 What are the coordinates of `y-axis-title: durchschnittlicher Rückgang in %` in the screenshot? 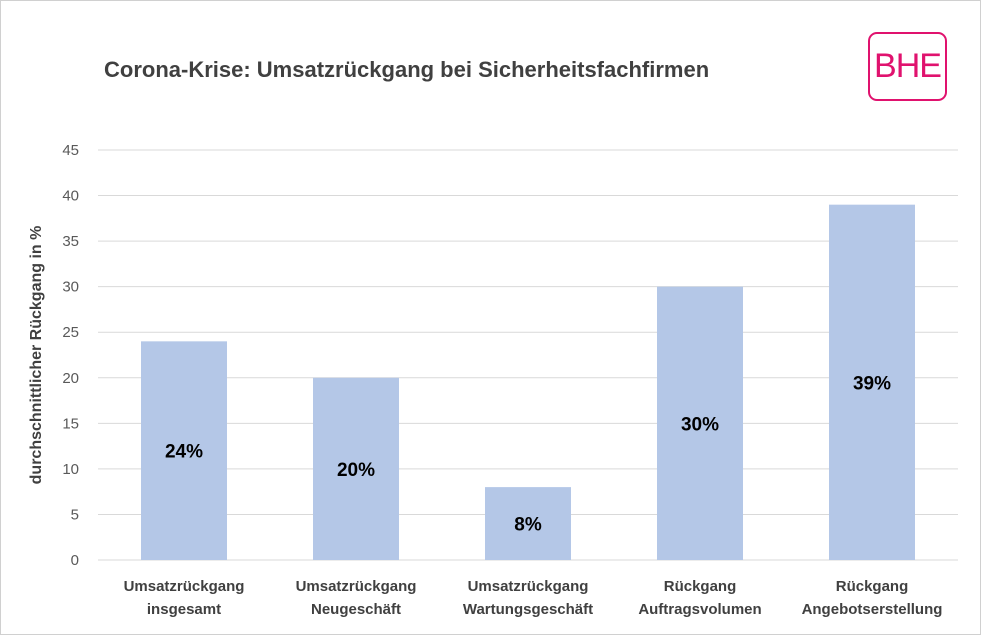 It's located at (36, 355).